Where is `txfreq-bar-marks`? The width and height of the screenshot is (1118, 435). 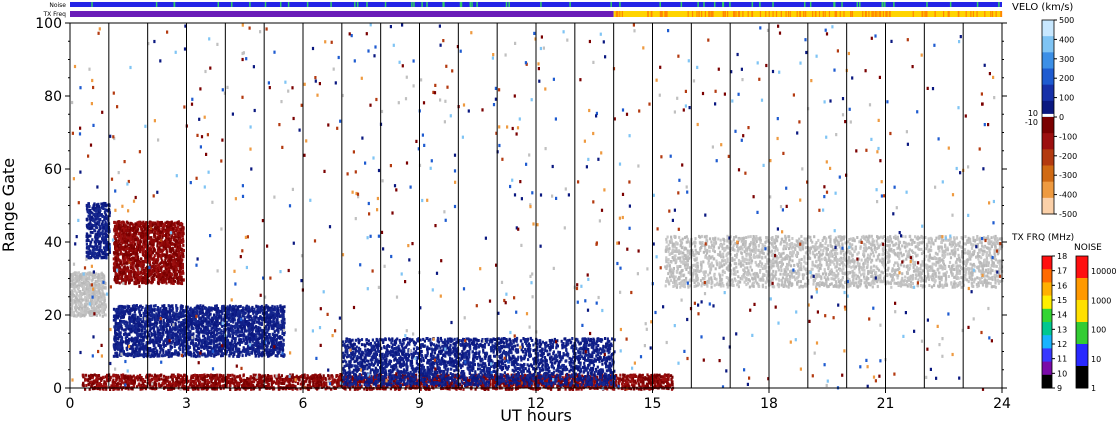 txfreq-bar-marks is located at coordinates (809, 14).